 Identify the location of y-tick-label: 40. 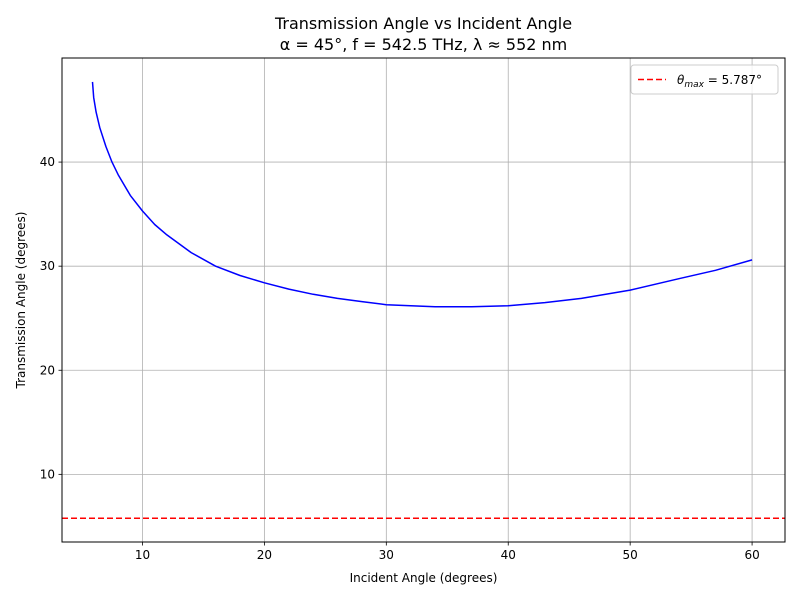
(47, 162).